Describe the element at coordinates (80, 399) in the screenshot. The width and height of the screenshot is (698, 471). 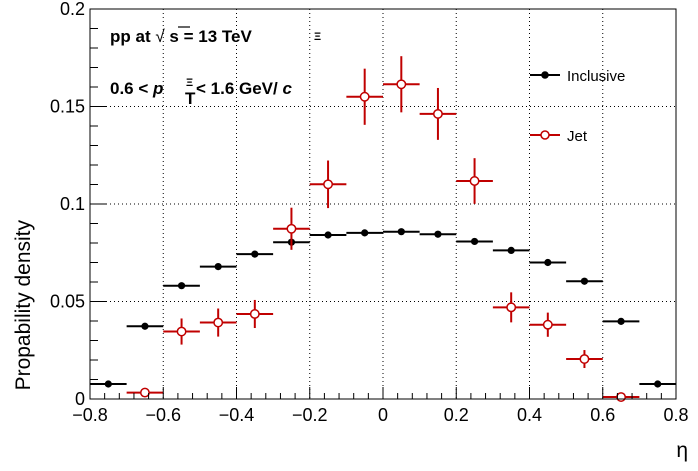
I see `y-tick-label: 0` at that location.